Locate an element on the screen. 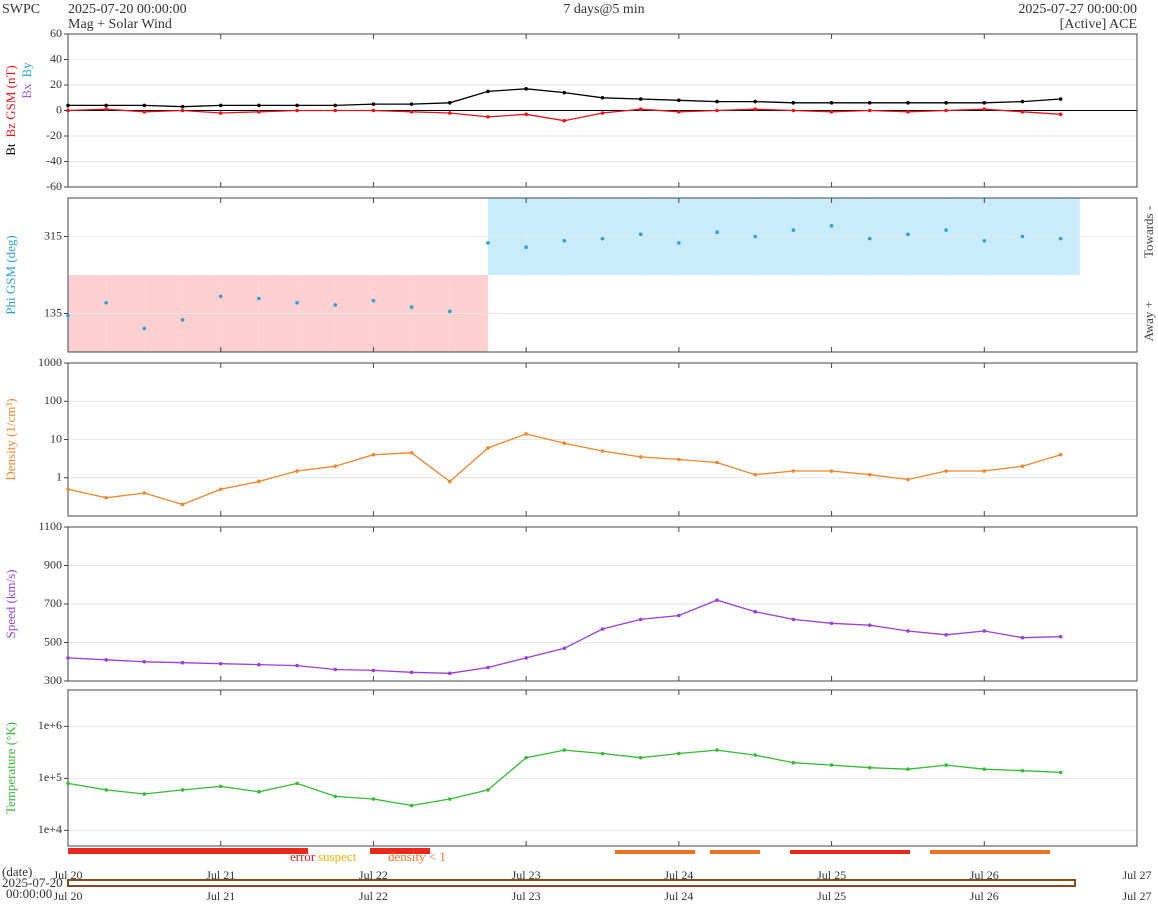  y-axis-label: Bx By is located at coordinates (26, 80).